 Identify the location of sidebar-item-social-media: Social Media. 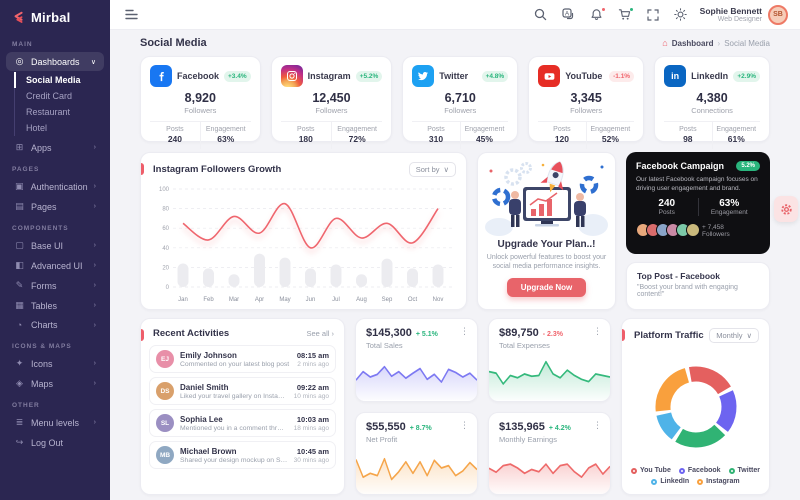
(59, 80).